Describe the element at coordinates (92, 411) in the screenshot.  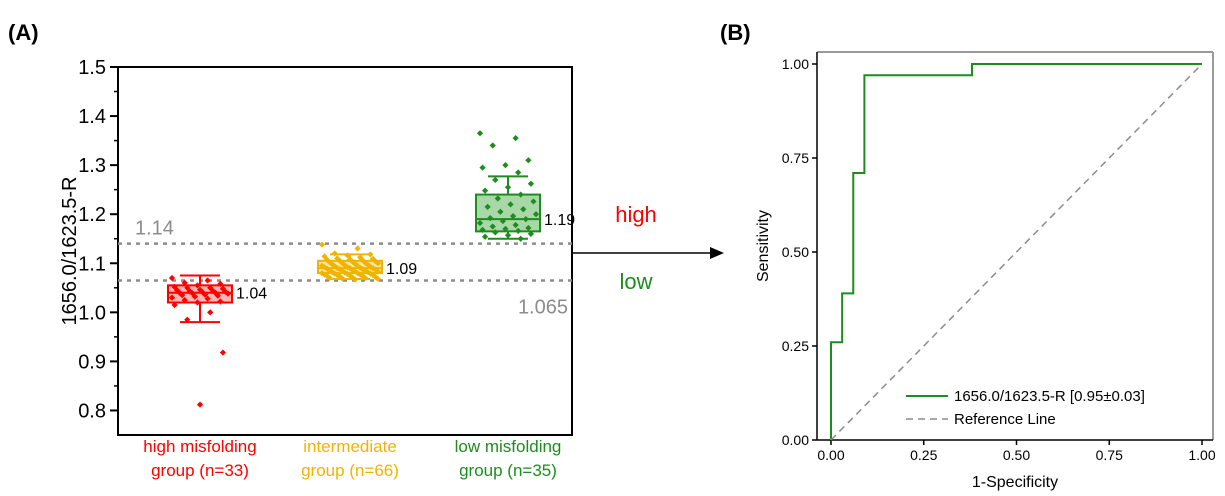
I see `y-tick-label-a: 0.8` at that location.